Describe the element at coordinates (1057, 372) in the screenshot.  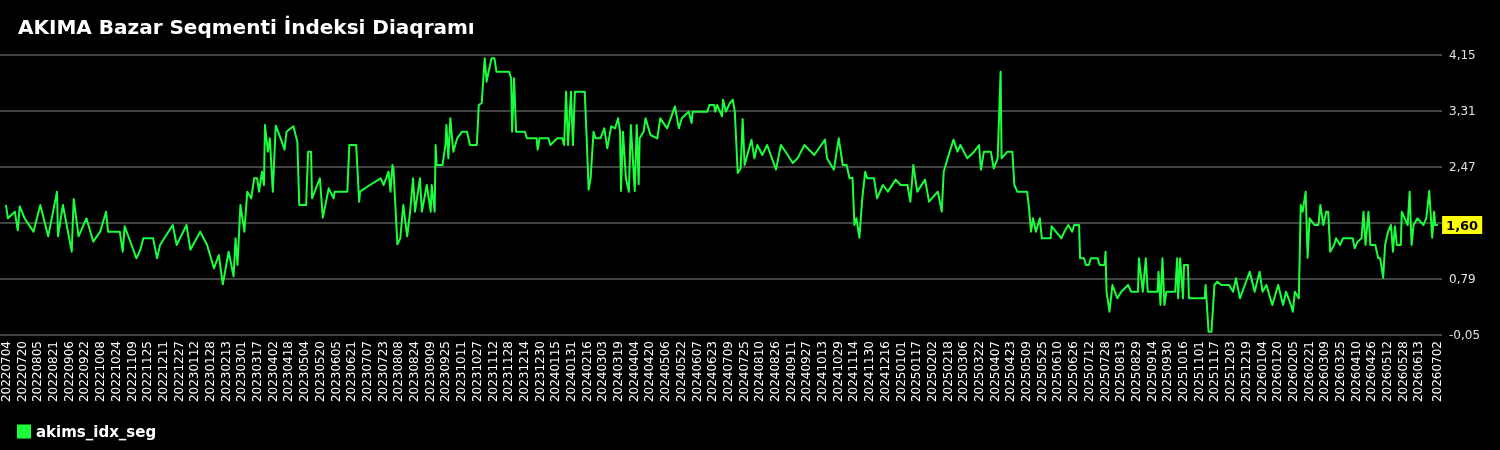
I see `x-tick-label: 20250610` at that location.